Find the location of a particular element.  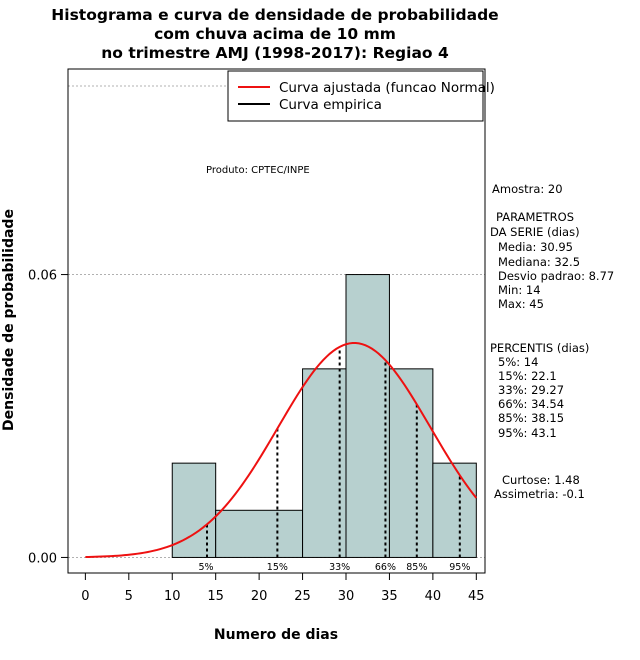

percentile-label-5: 95% is located at coordinates (459, 567).